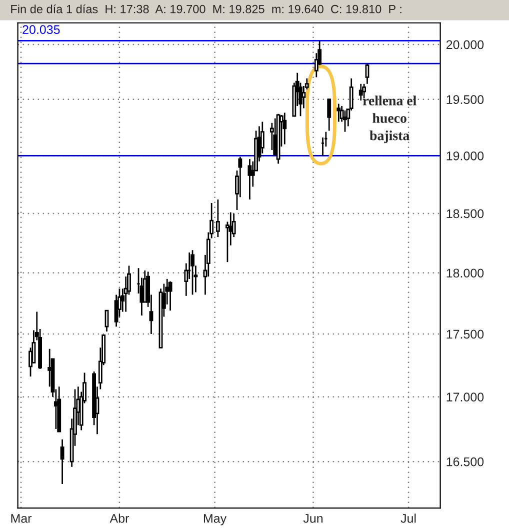 Image resolution: width=509 pixels, height=532 pixels. I want to click on y-tick-label: 17.500, so click(465, 334).